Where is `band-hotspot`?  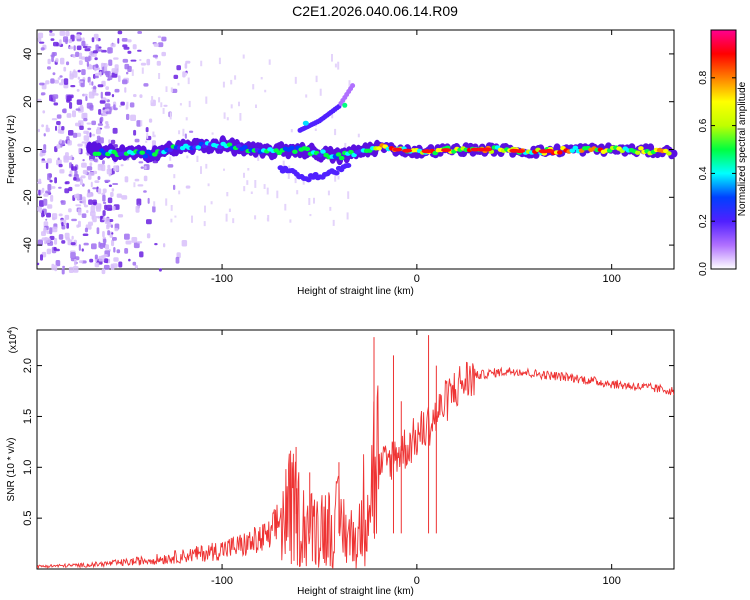
band-hotspot is located at coordinates (487, 149).